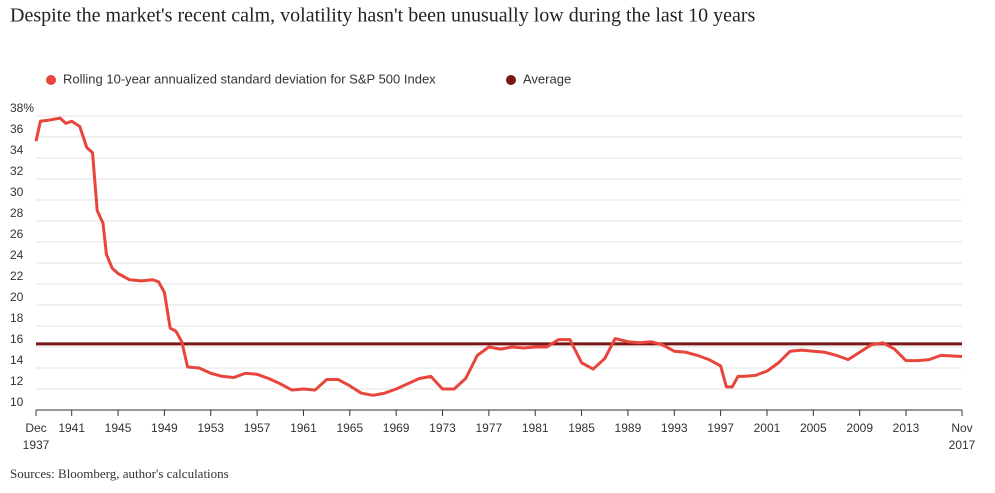 Image resolution: width=995 pixels, height=493 pixels. What do you see at coordinates (17, 255) in the screenshot?
I see `y-tick-label: 24` at bounding box center [17, 255].